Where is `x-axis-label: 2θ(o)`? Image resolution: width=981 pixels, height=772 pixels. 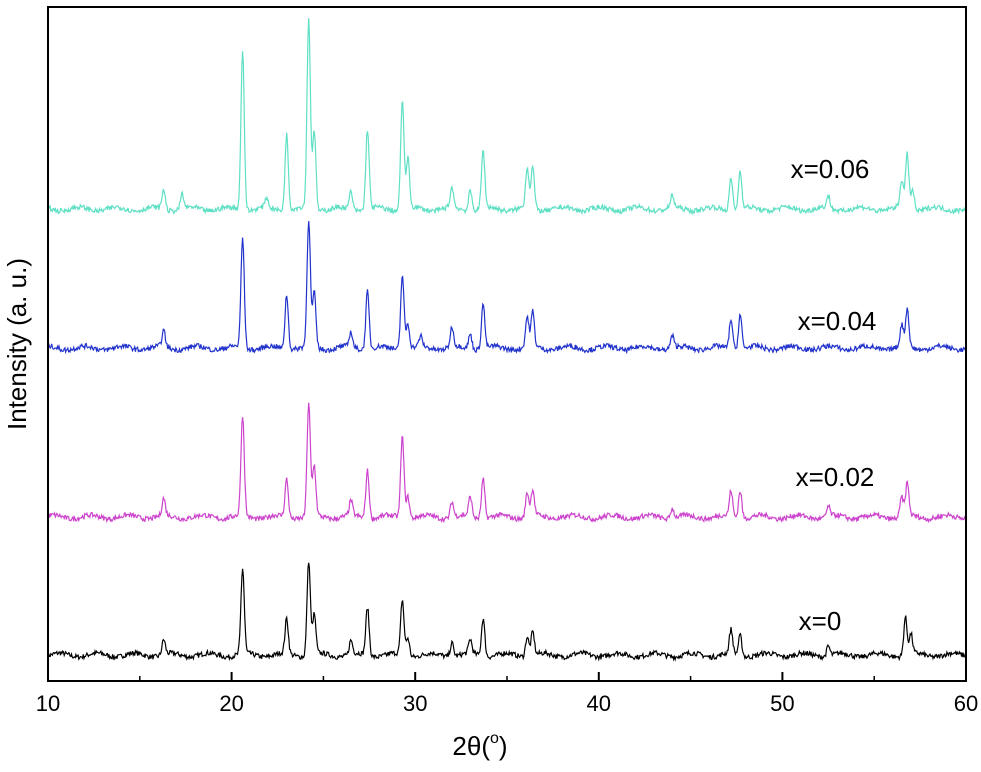 x-axis-label: 2θ(o) is located at coordinates (479, 745).